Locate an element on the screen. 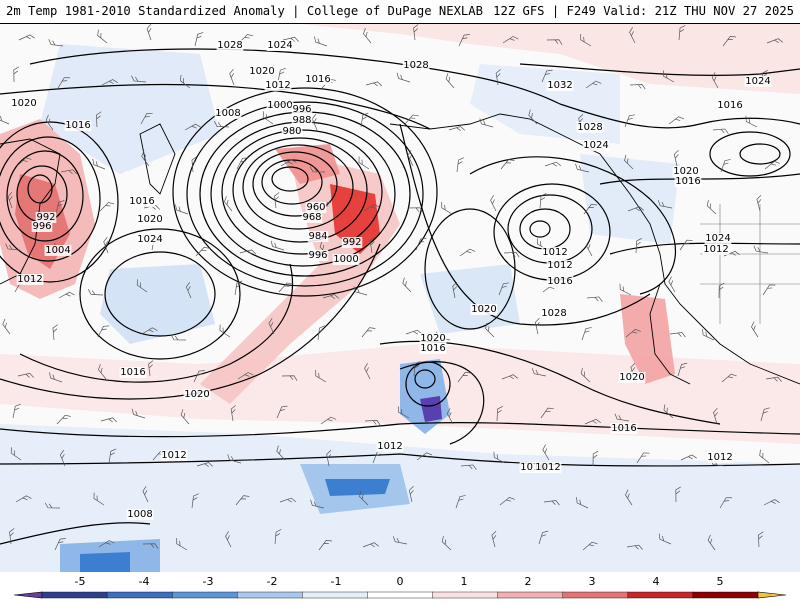  colorbar-graphic: -5 -4 -3 -2 -1 0 1 2 3 4 5 is located at coordinates (400, 587).